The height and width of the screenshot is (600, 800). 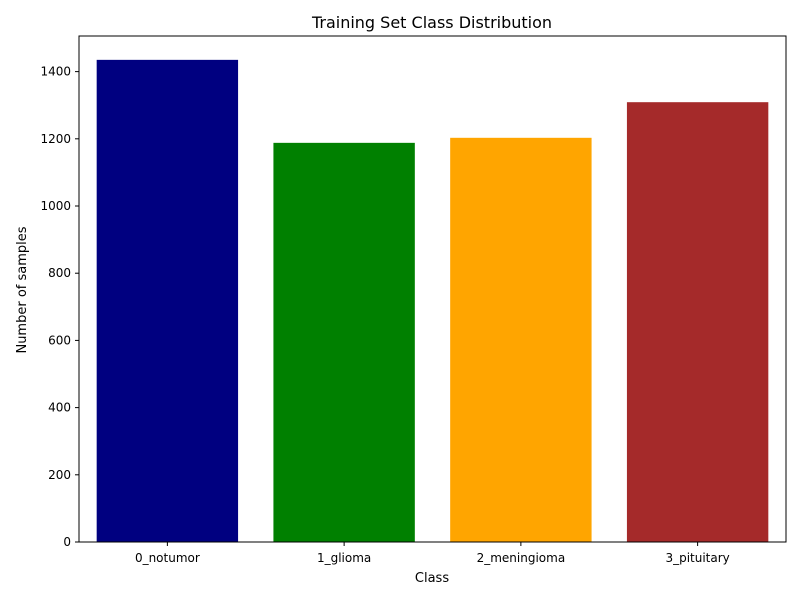 I want to click on y-tick-label: 200, so click(x=59, y=475).